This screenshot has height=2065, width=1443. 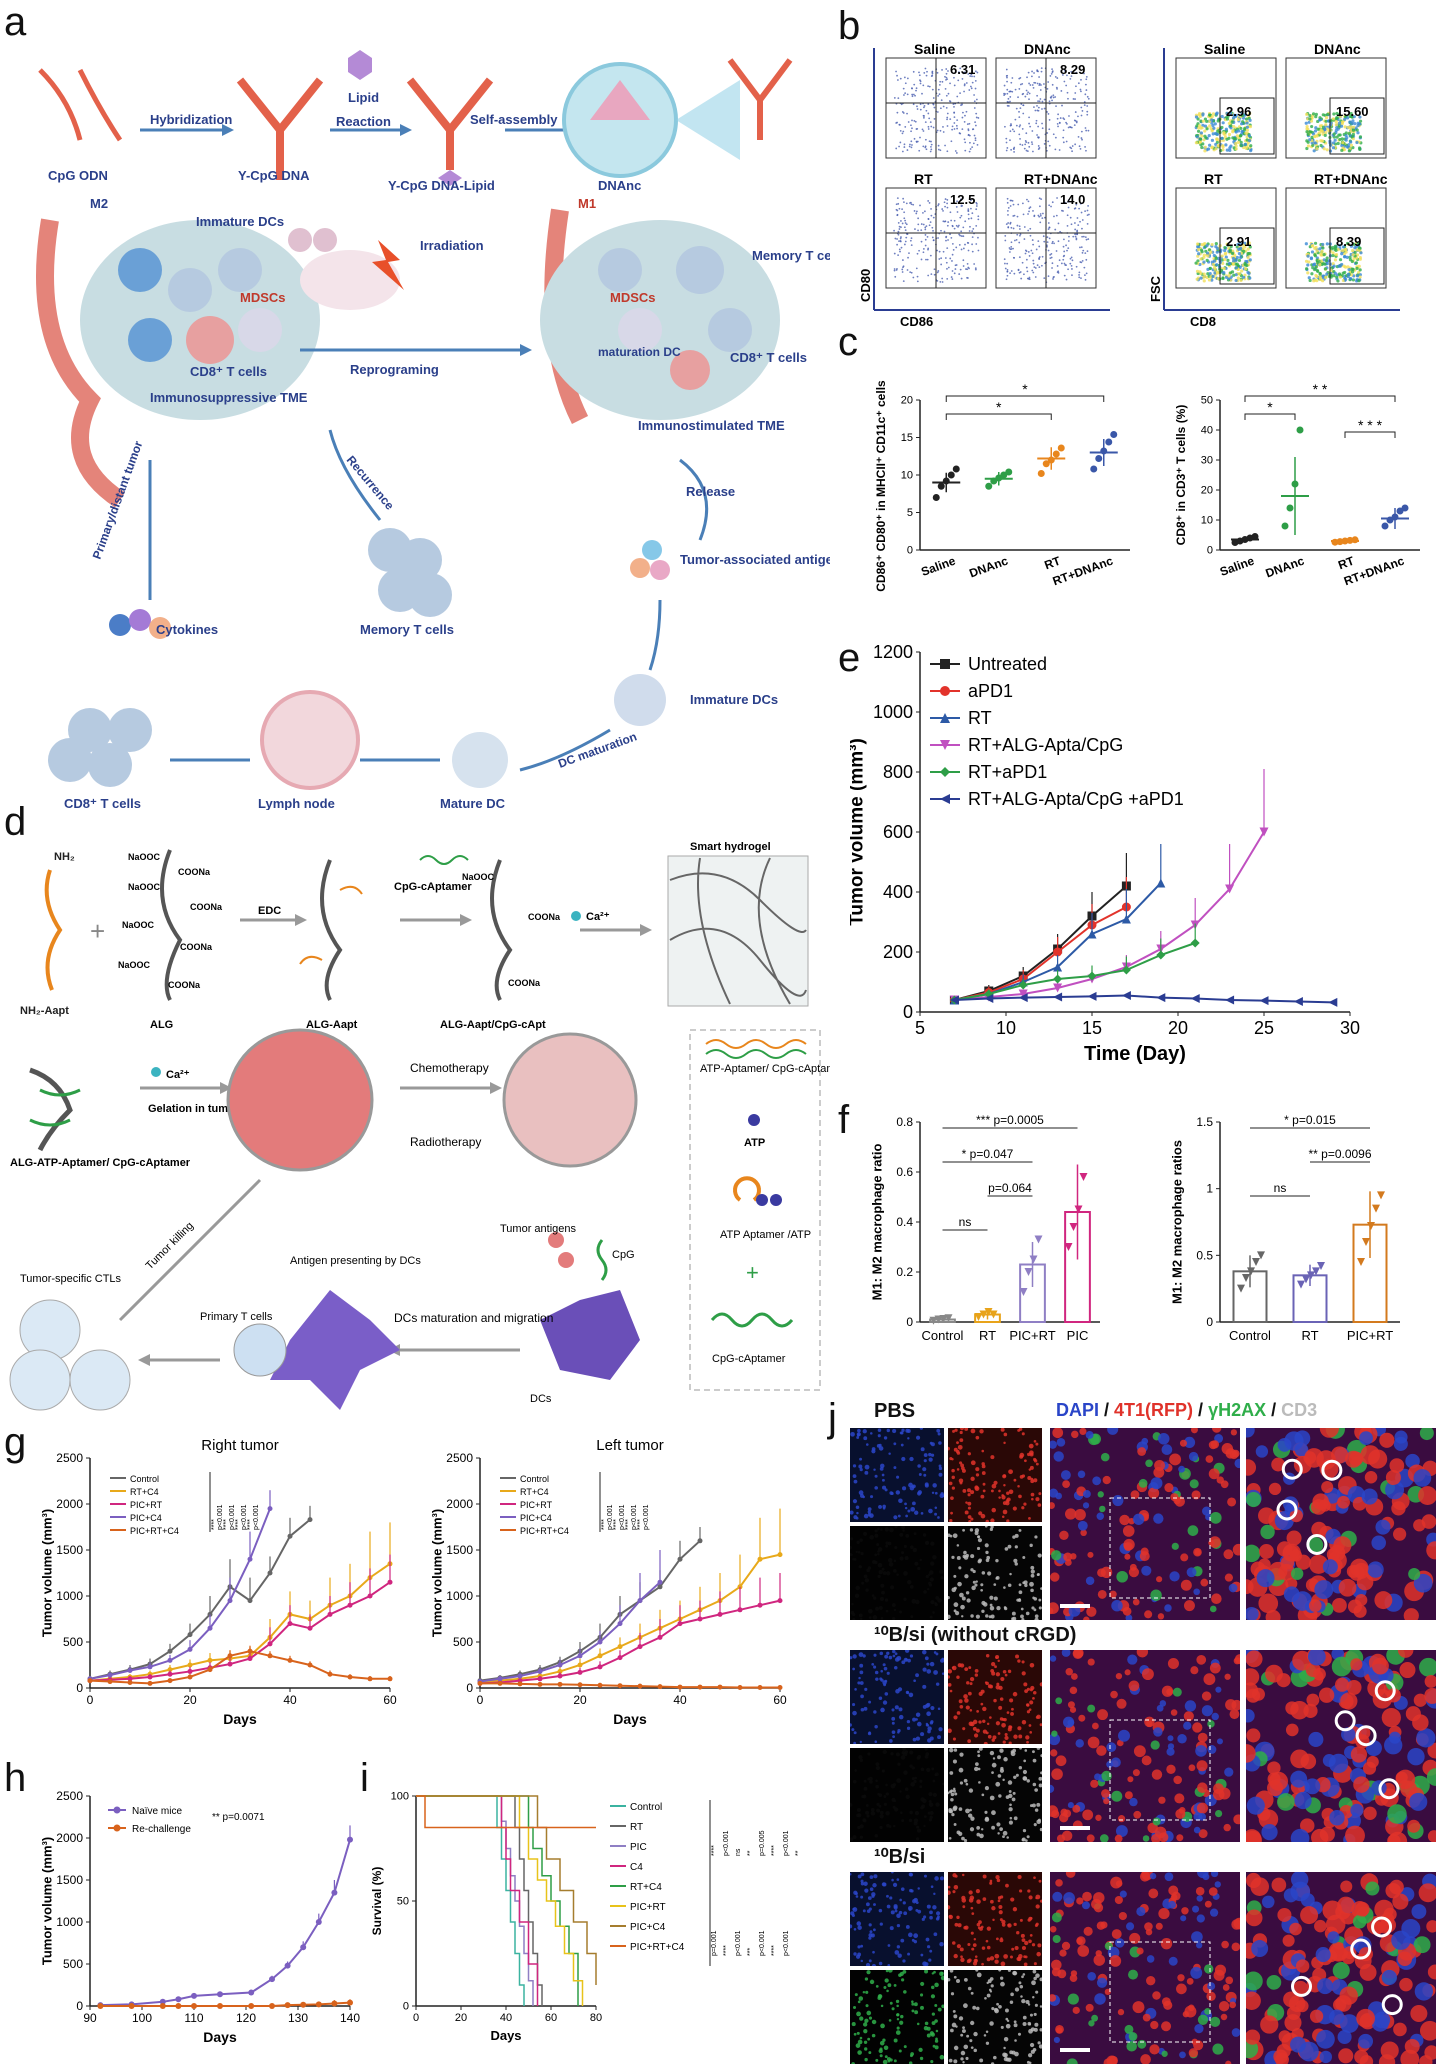 I want to click on a-step-lipid: Lipid, so click(x=363, y=97).